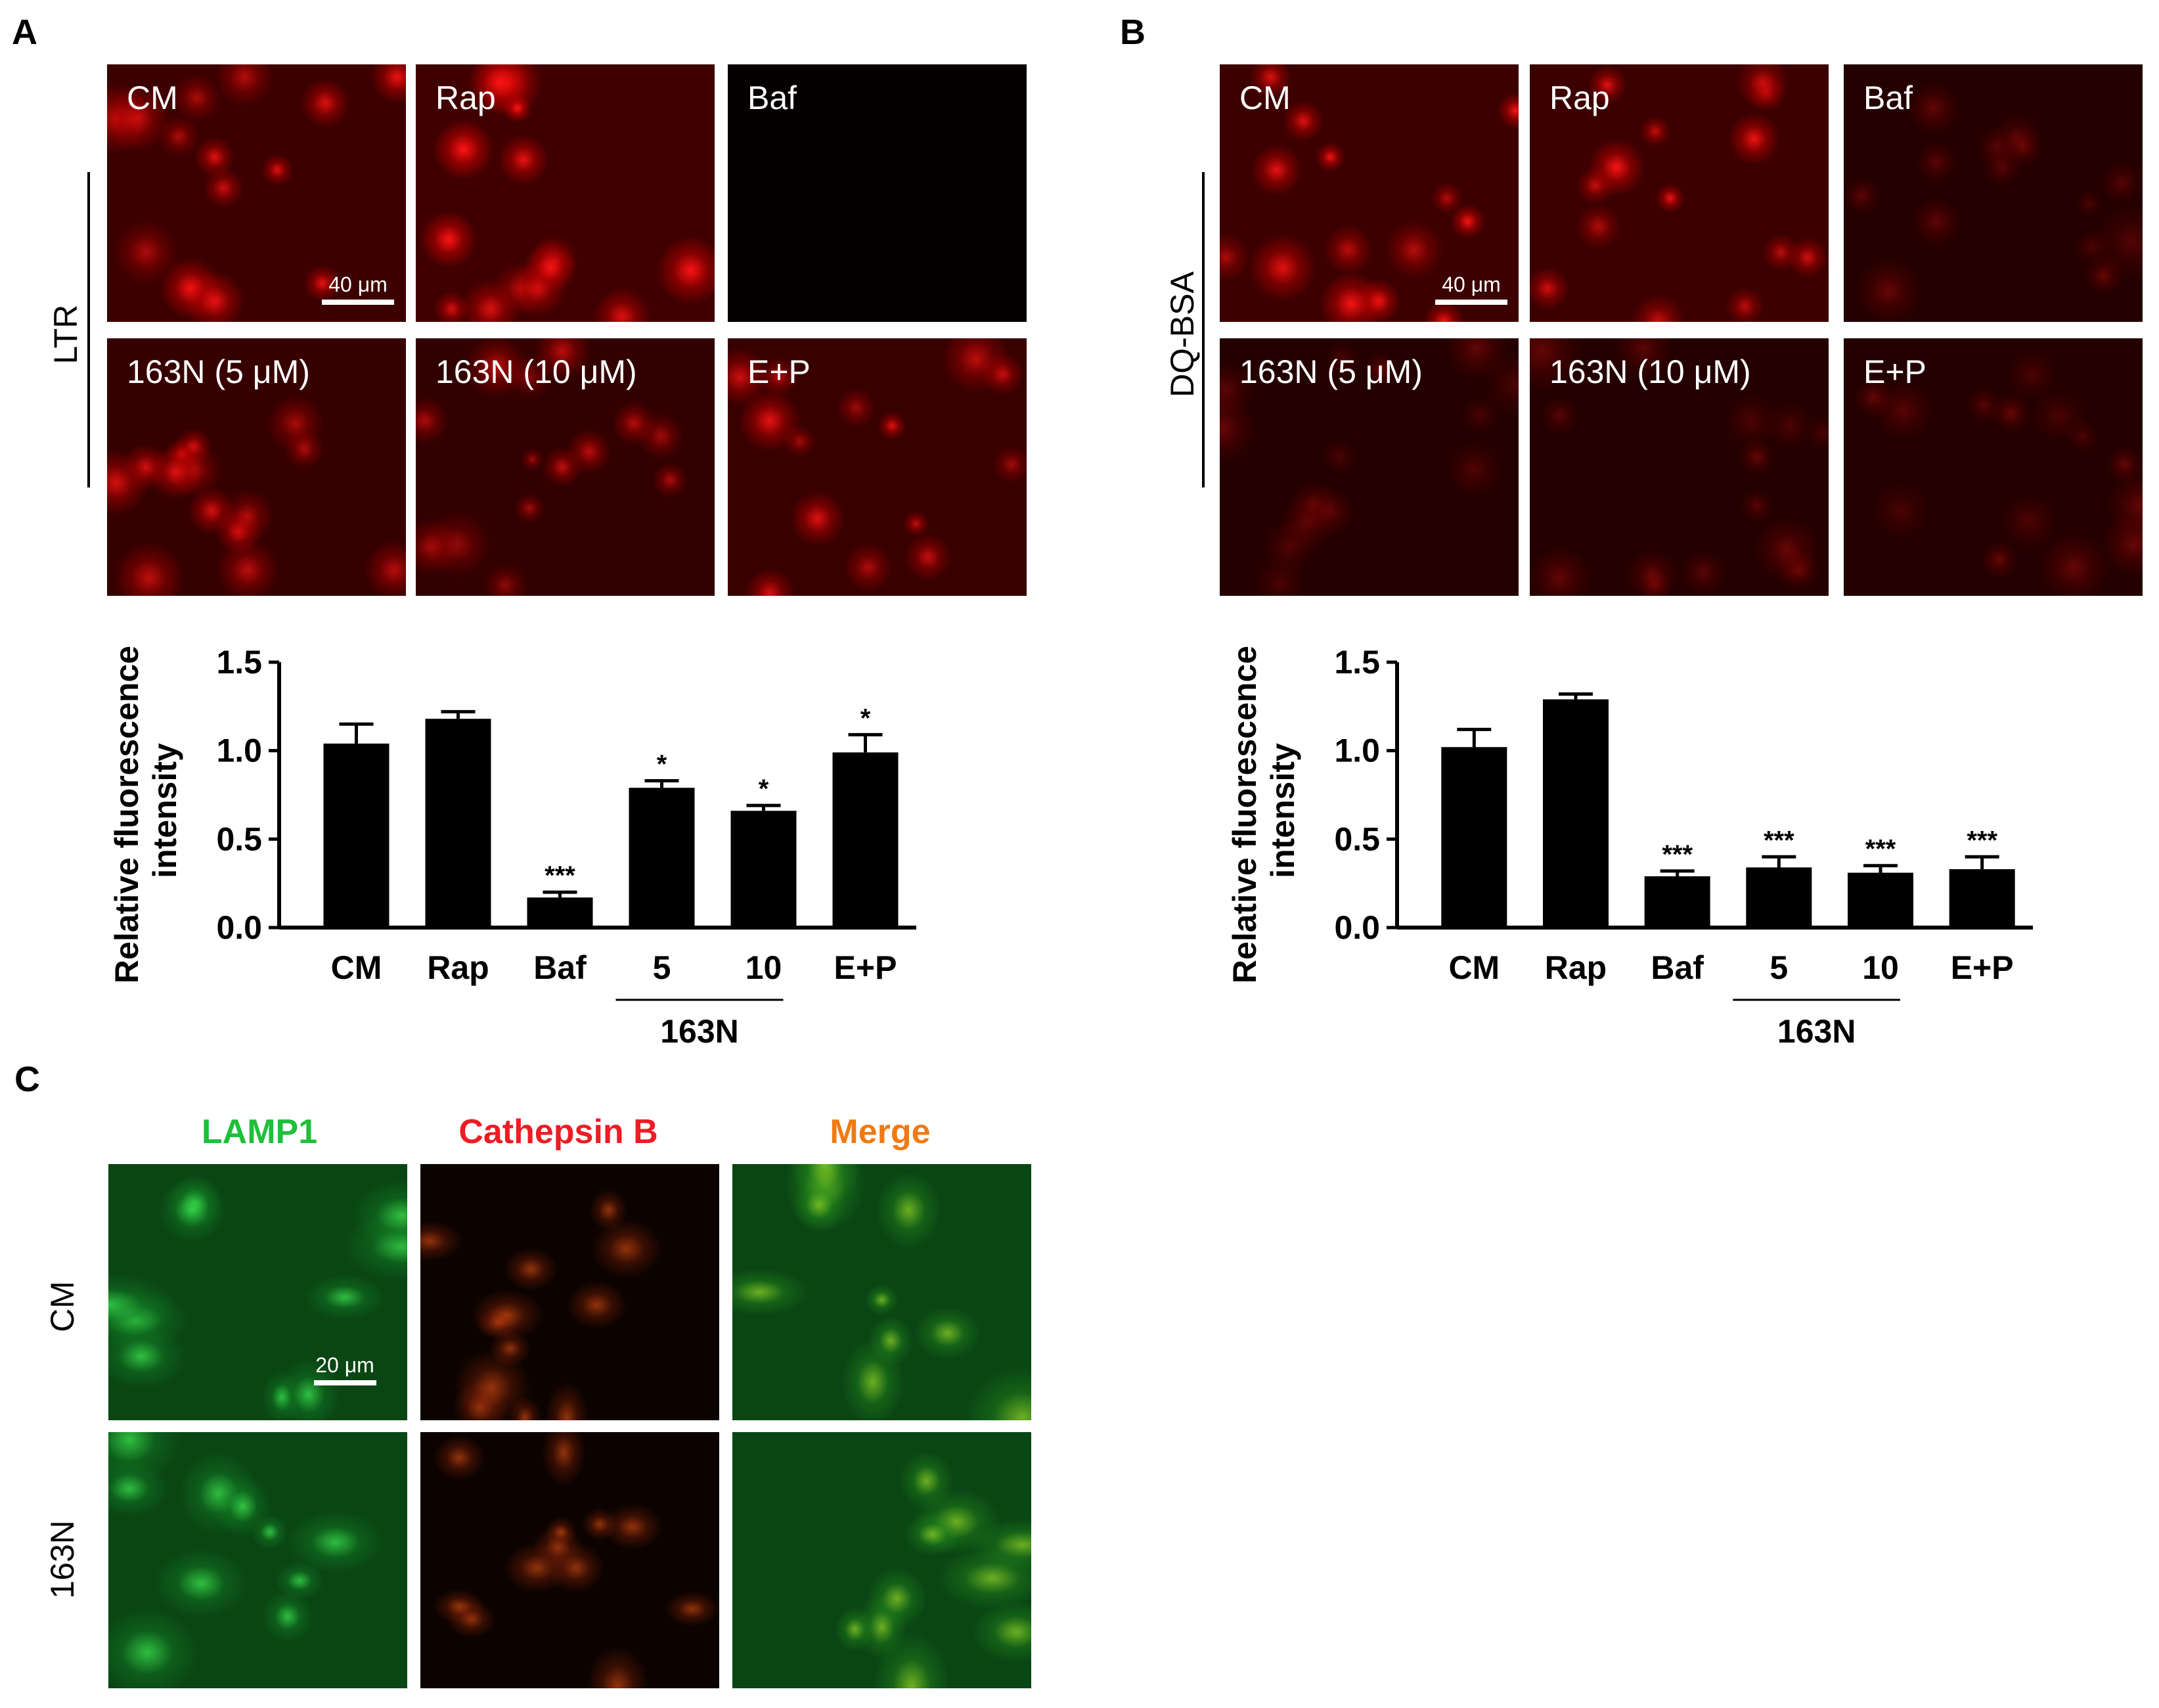 Image resolution: width=2159 pixels, height=1708 pixels. Describe the element at coordinates (344, 1365) in the screenshot. I see `panel-c-scale-text: 20 μm` at that location.